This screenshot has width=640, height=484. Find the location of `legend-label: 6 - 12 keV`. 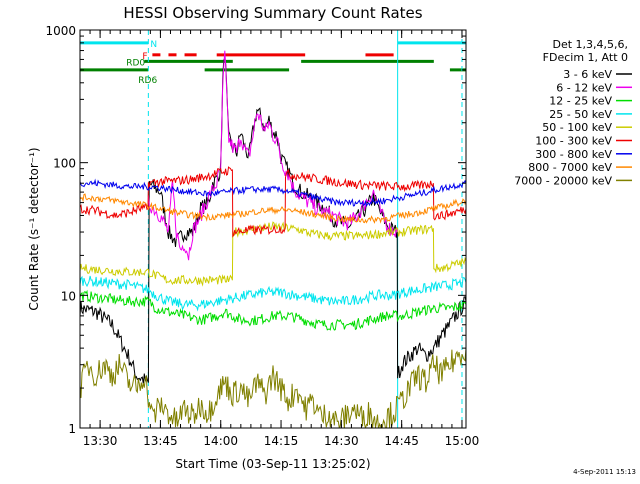

legend-label: 6 - 12 keV is located at coordinates (584, 87).